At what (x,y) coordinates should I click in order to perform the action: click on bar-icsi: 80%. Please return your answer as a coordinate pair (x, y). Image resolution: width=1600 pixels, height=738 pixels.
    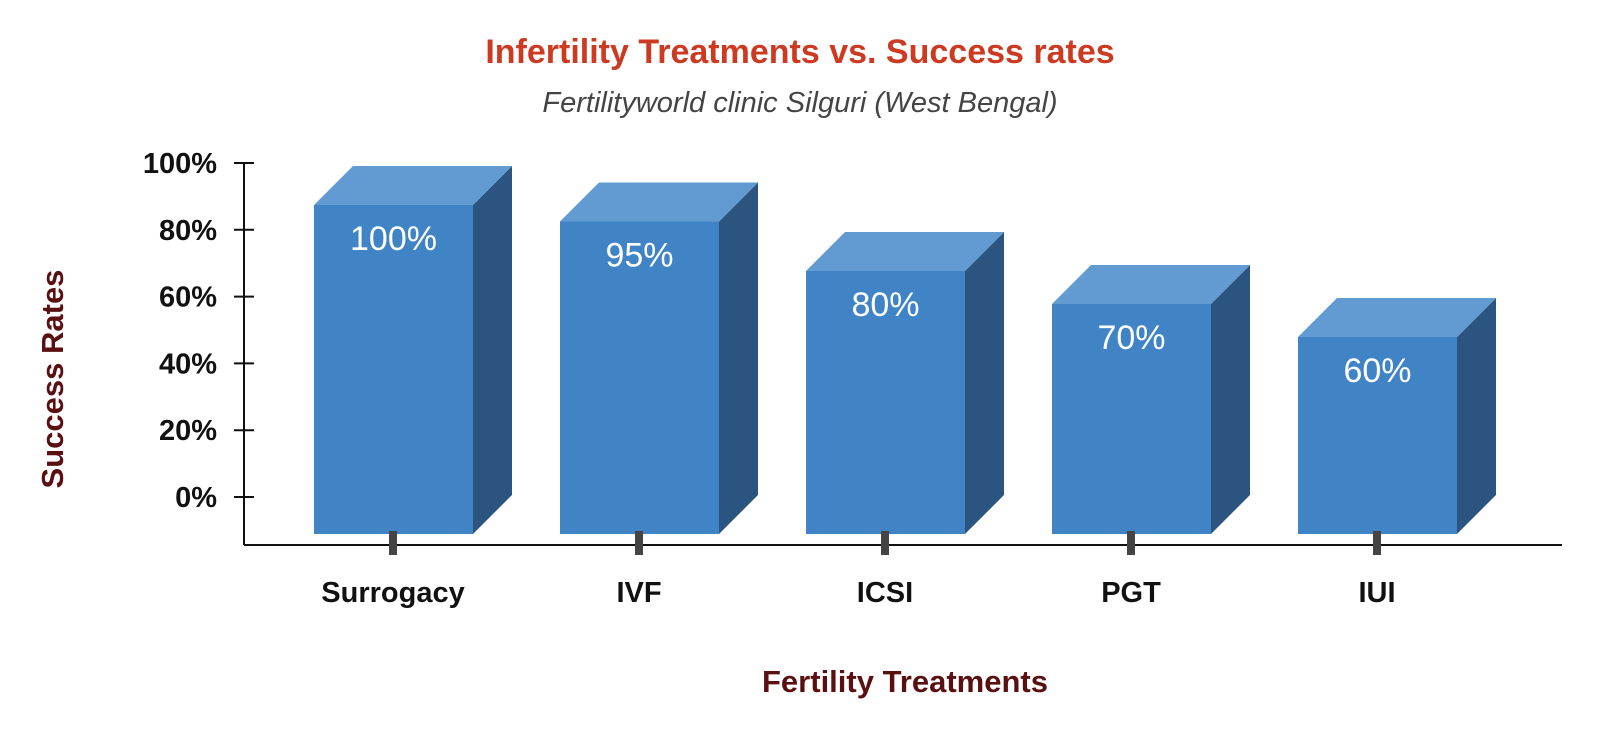
    Looking at the image, I should click on (905, 383).